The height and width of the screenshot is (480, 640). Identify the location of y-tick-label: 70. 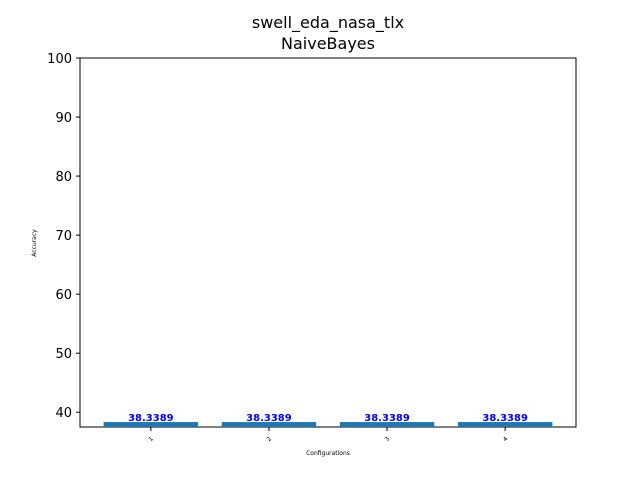
(63, 236).